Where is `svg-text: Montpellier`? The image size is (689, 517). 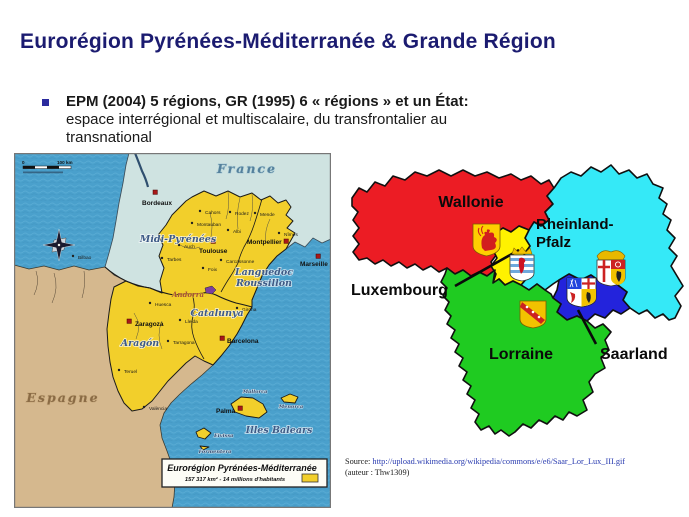 svg-text: Montpellier is located at coordinates (264, 242).